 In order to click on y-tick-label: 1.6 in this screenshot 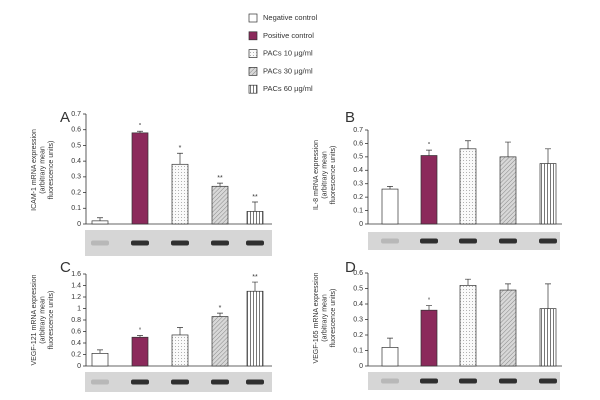, I will do `click(76, 274)`.